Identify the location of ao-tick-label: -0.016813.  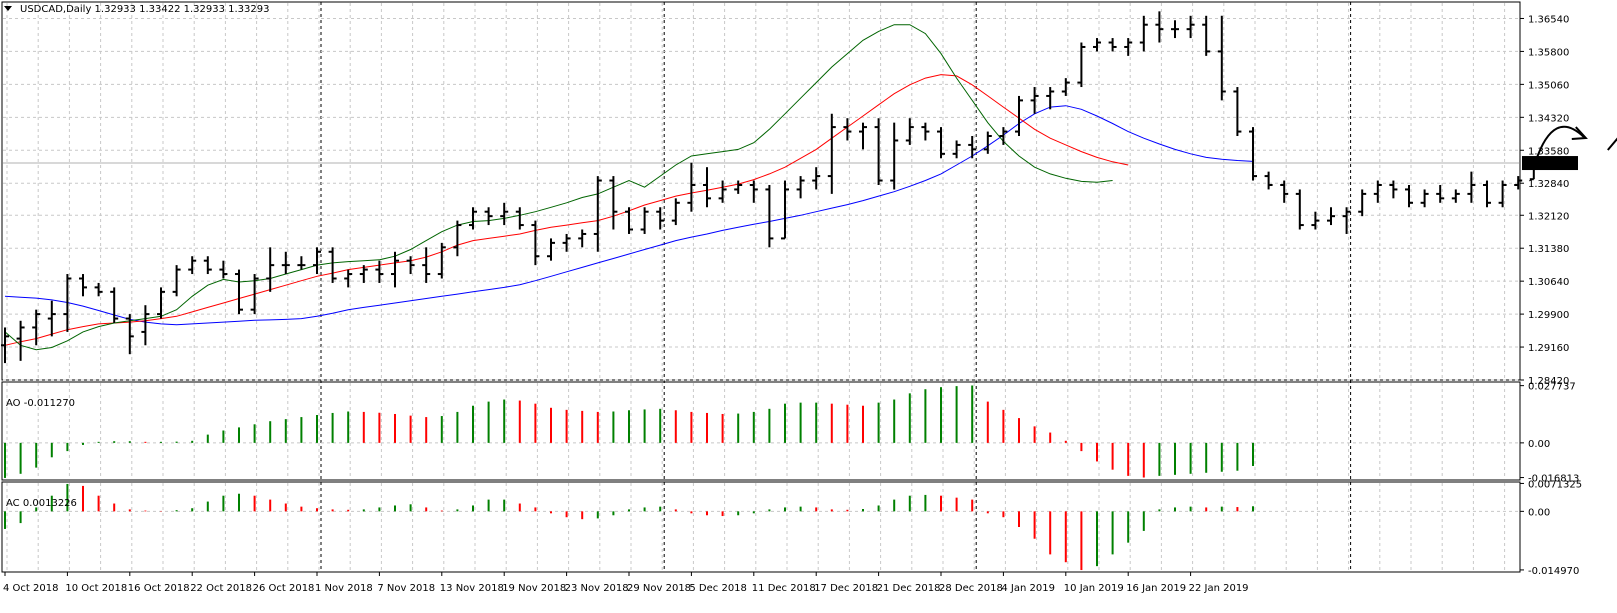
(1553, 479).